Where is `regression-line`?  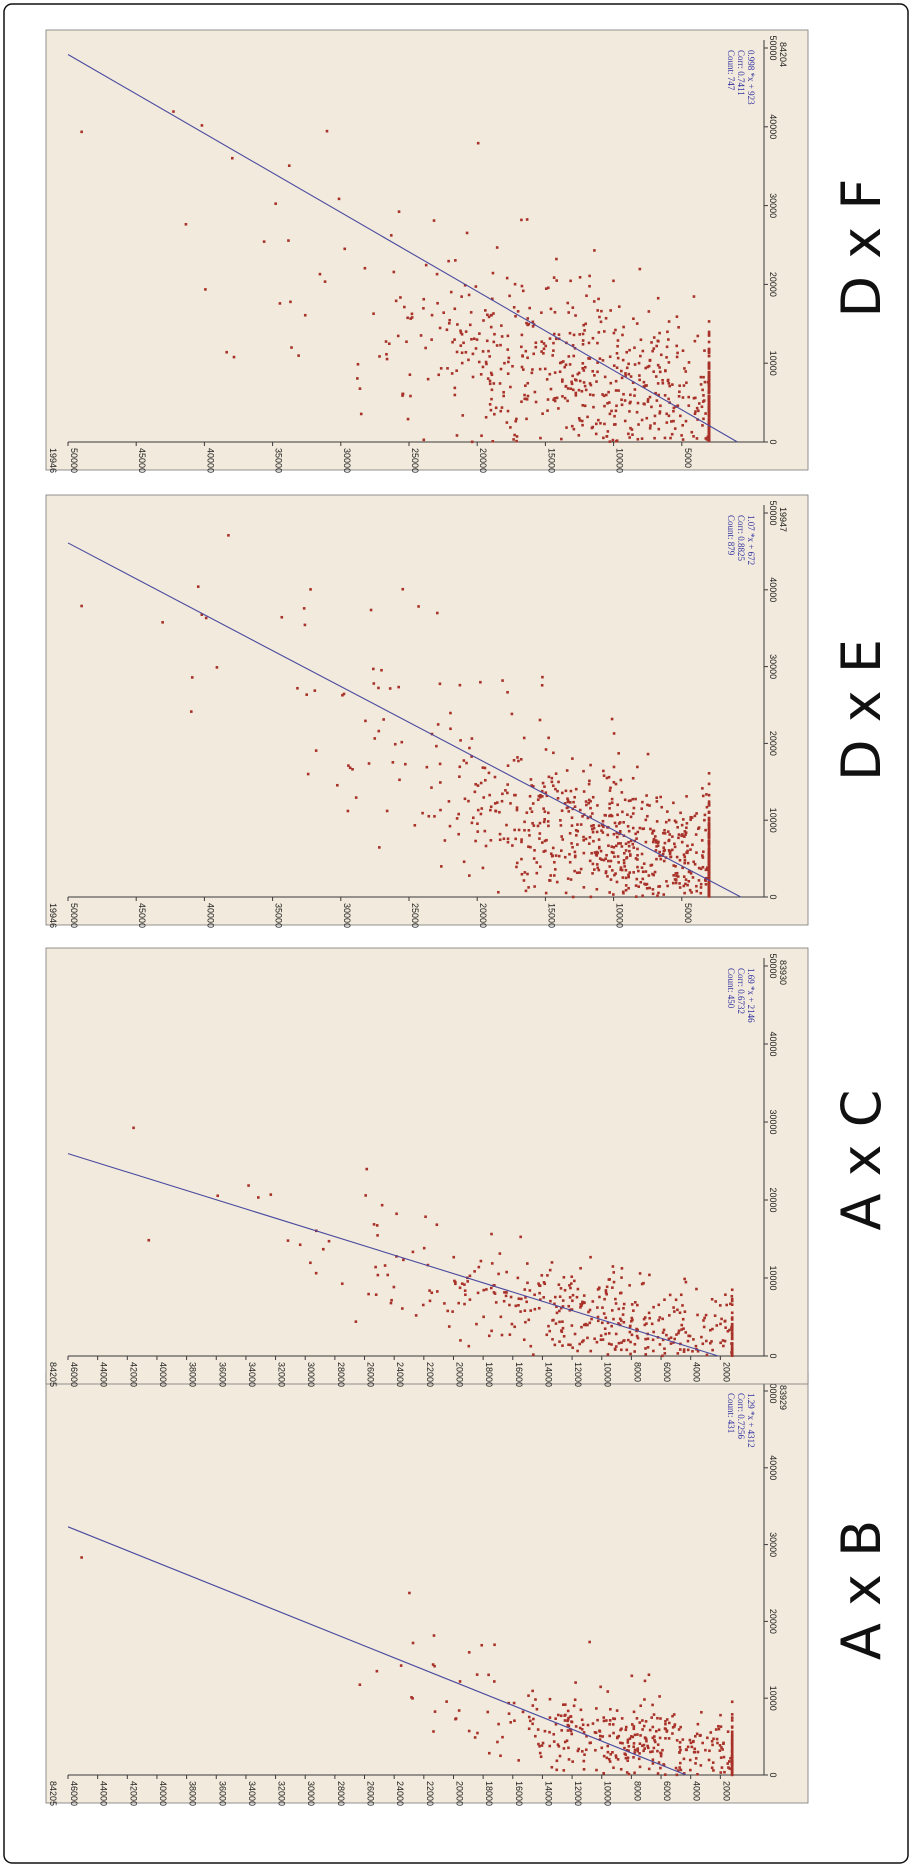
regression-line is located at coordinates (377, 1651).